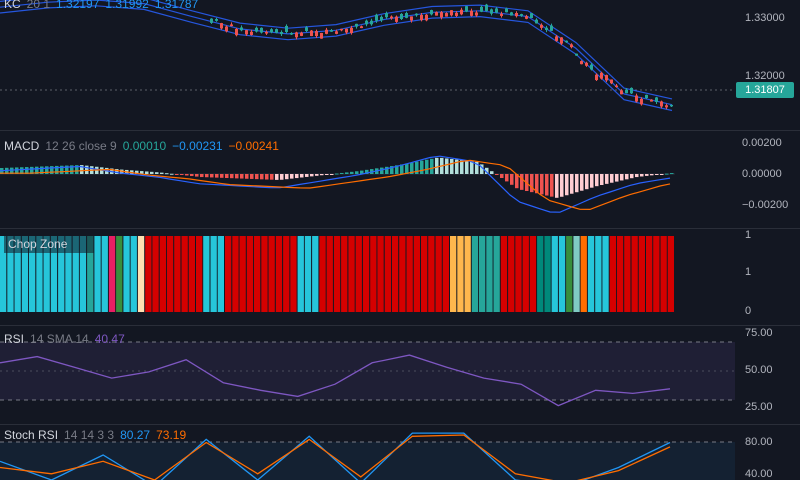  I want to click on kc-legend-name: KC, so click(12, 5).